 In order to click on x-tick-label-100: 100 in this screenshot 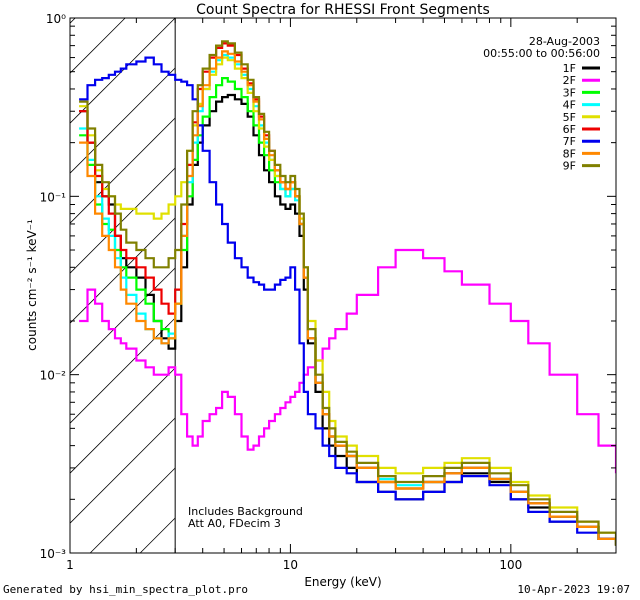, I will do `click(510, 565)`.